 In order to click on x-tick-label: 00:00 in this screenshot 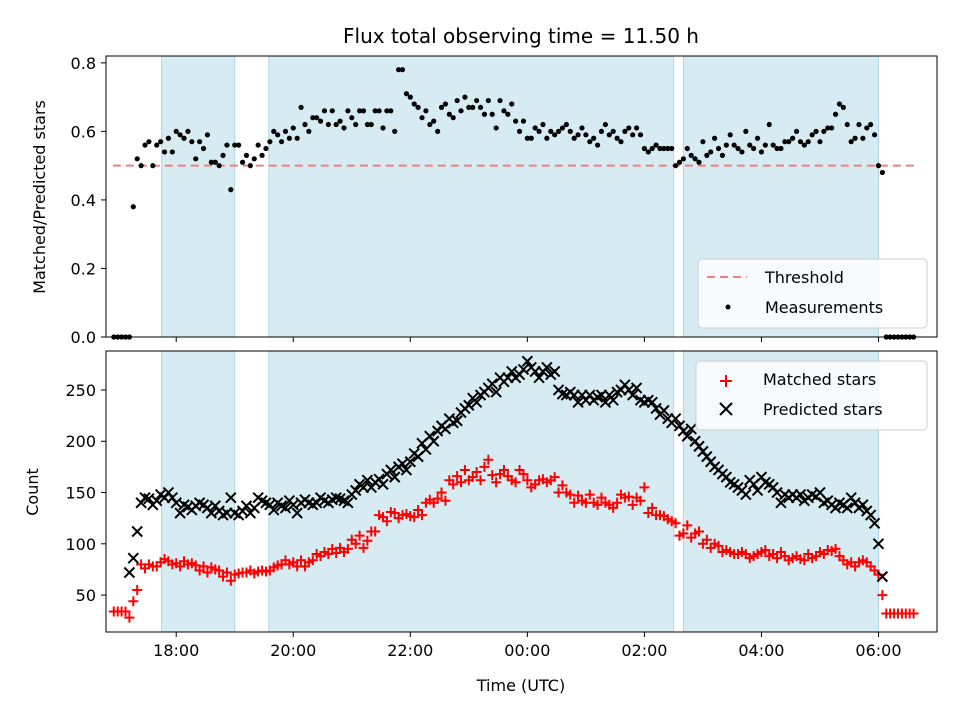, I will do `click(527, 650)`.